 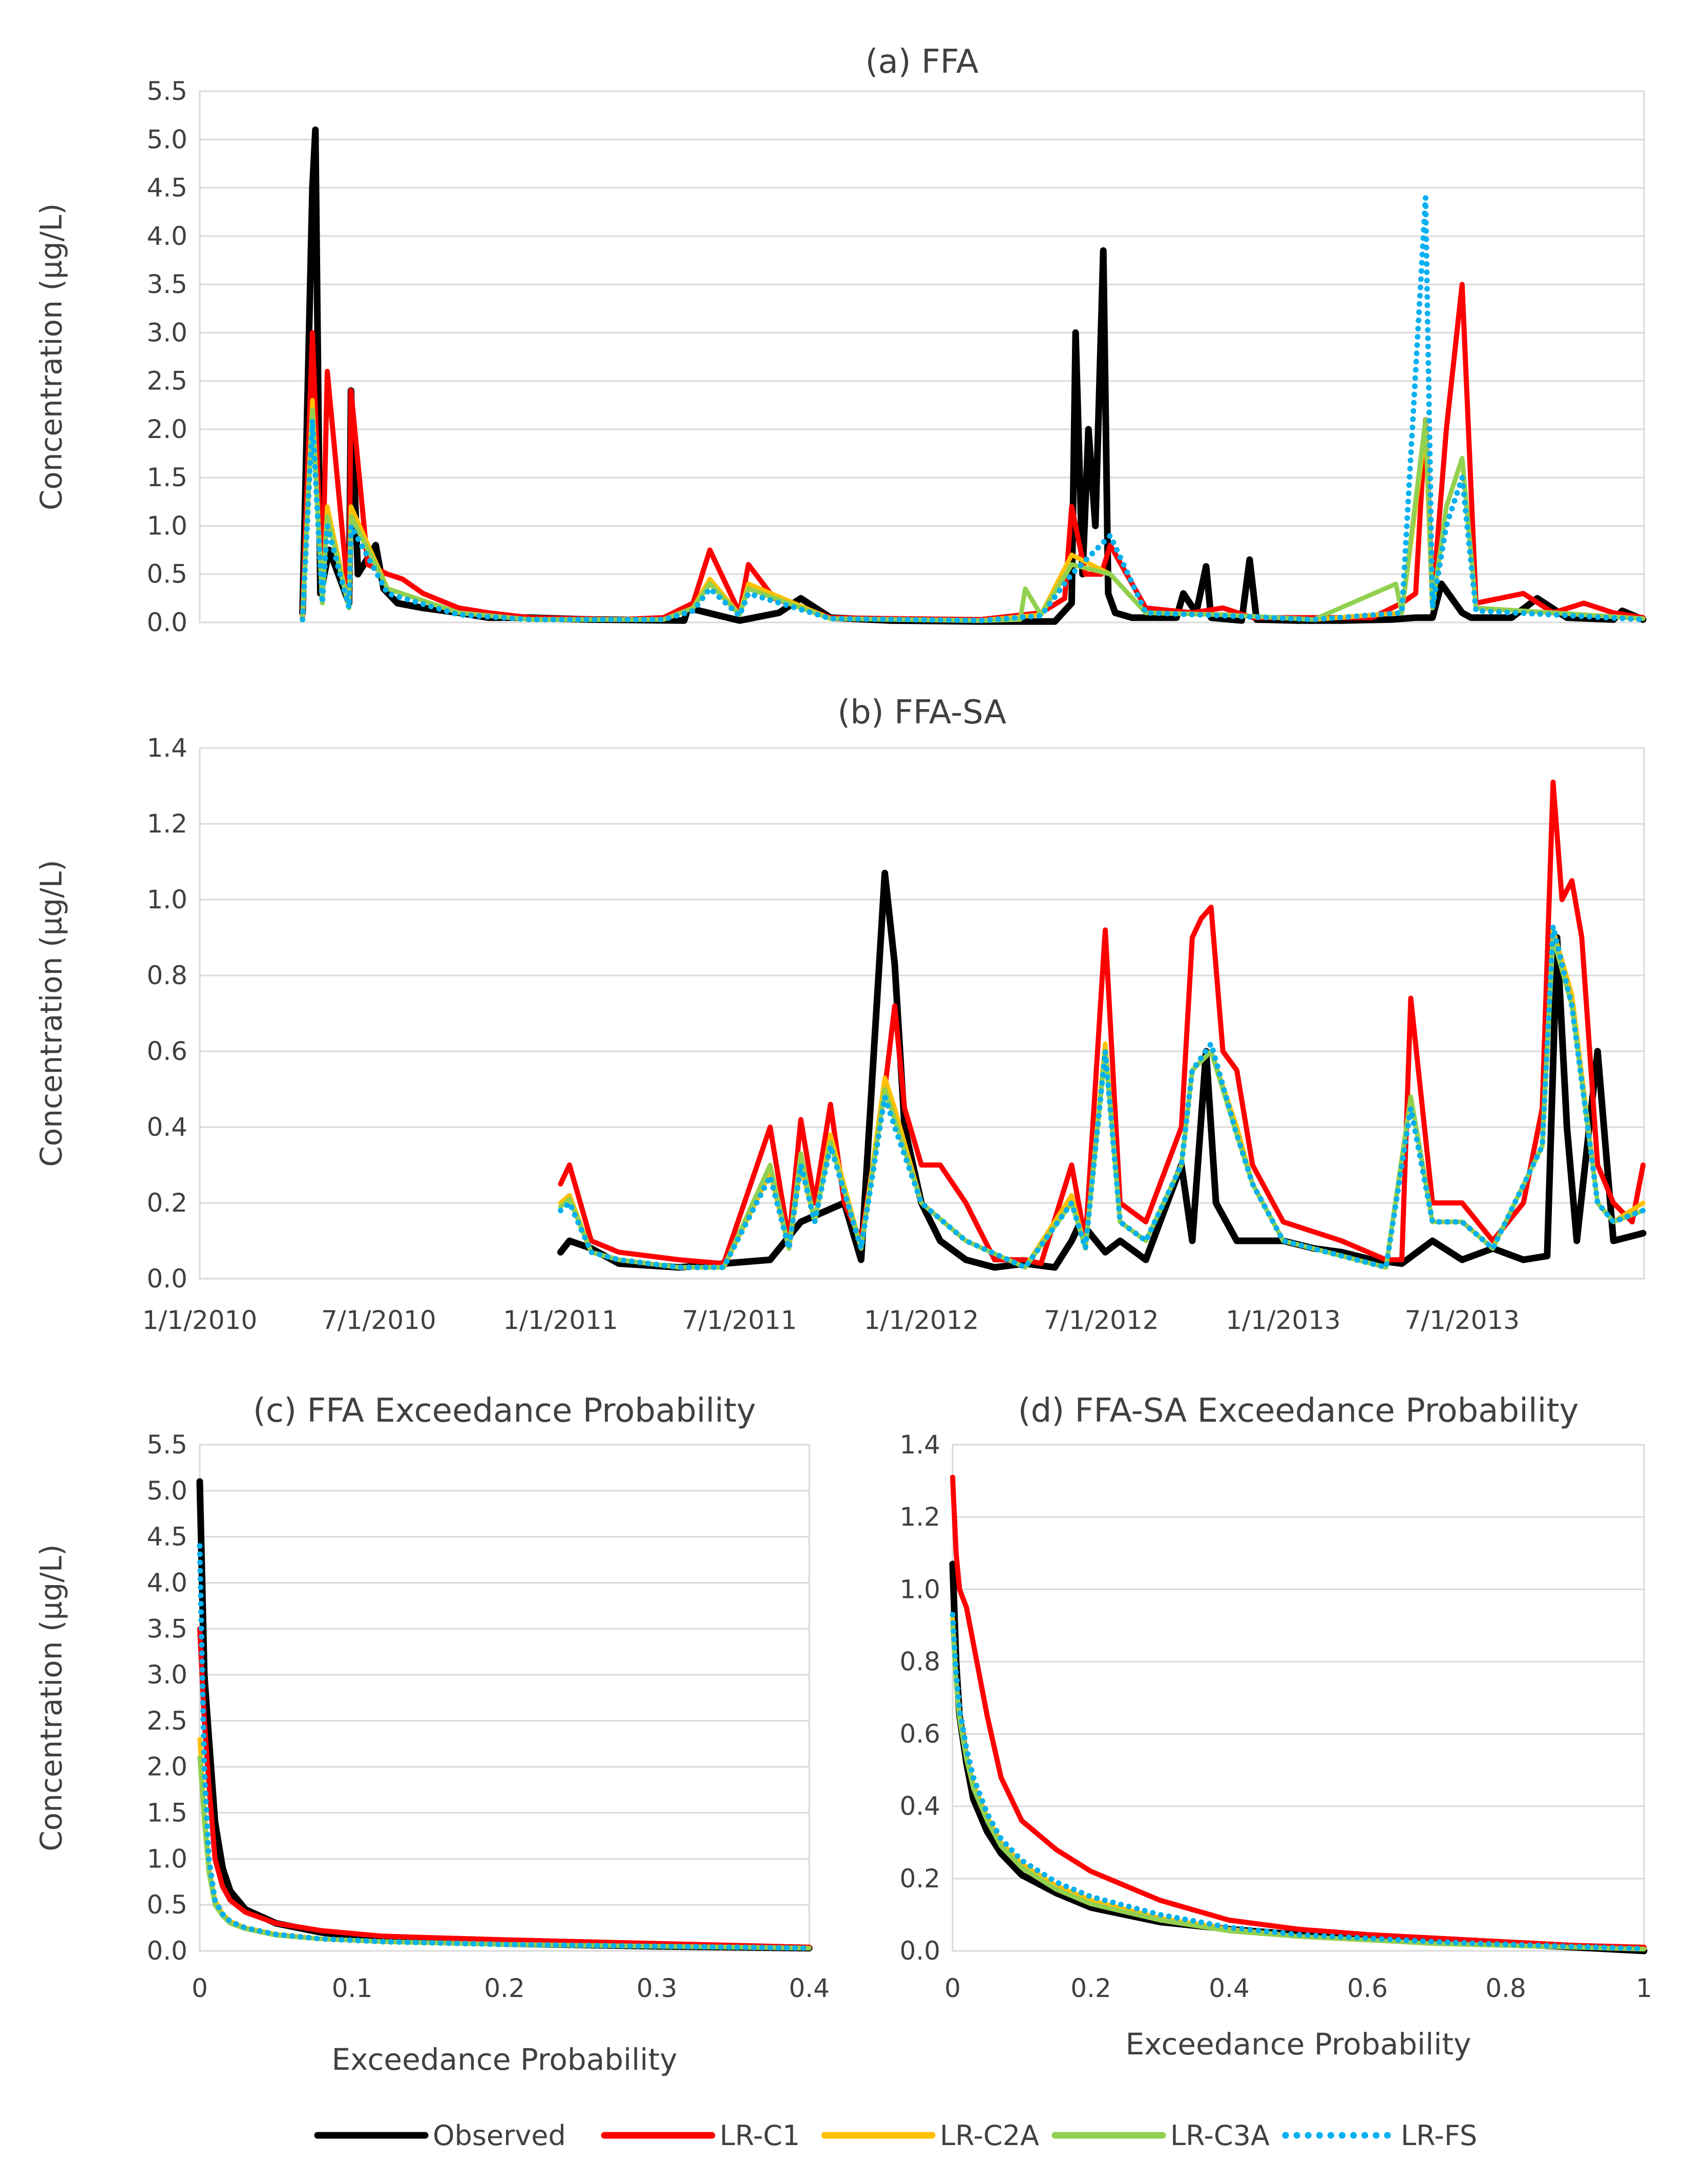 I want to click on x-tick-label: 7/1/2013, so click(x=1462, y=1320).